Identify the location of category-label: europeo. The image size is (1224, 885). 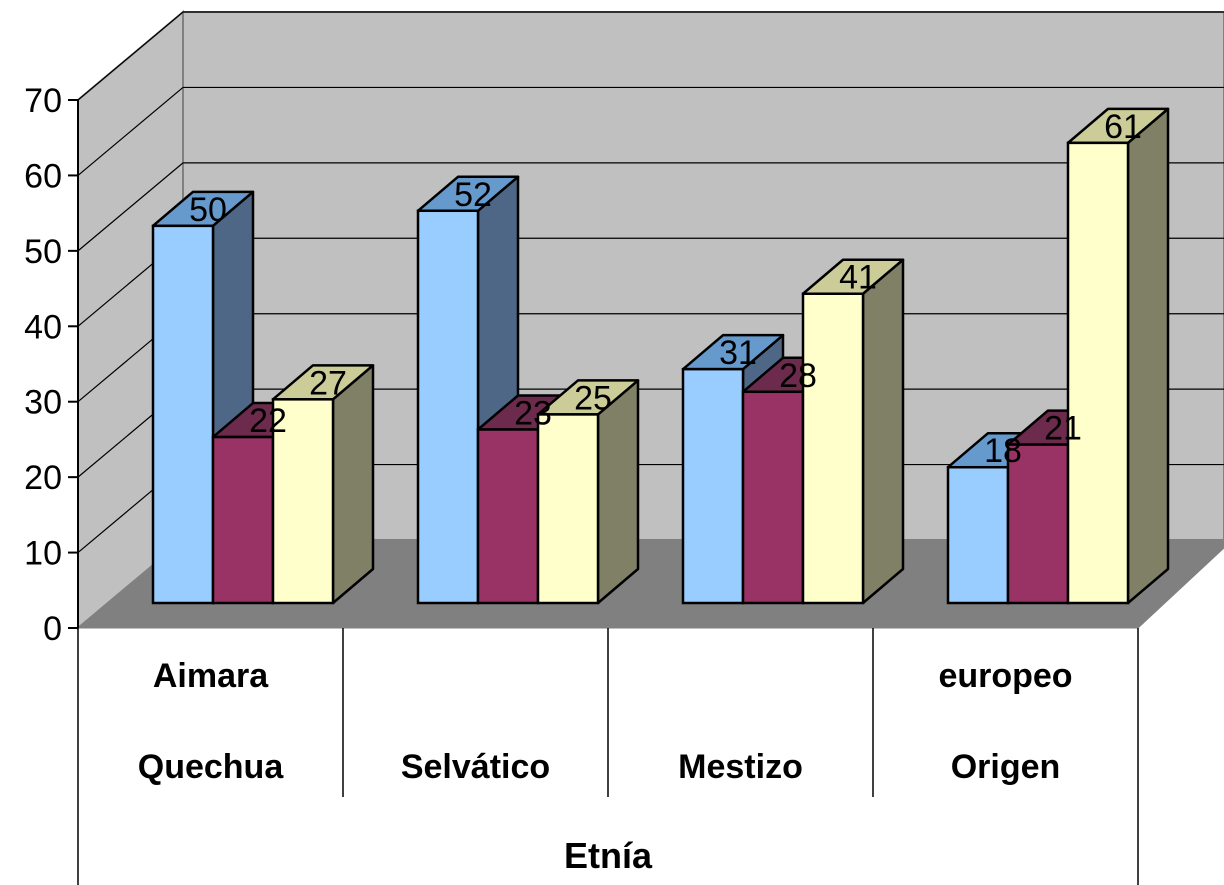
(1005, 676).